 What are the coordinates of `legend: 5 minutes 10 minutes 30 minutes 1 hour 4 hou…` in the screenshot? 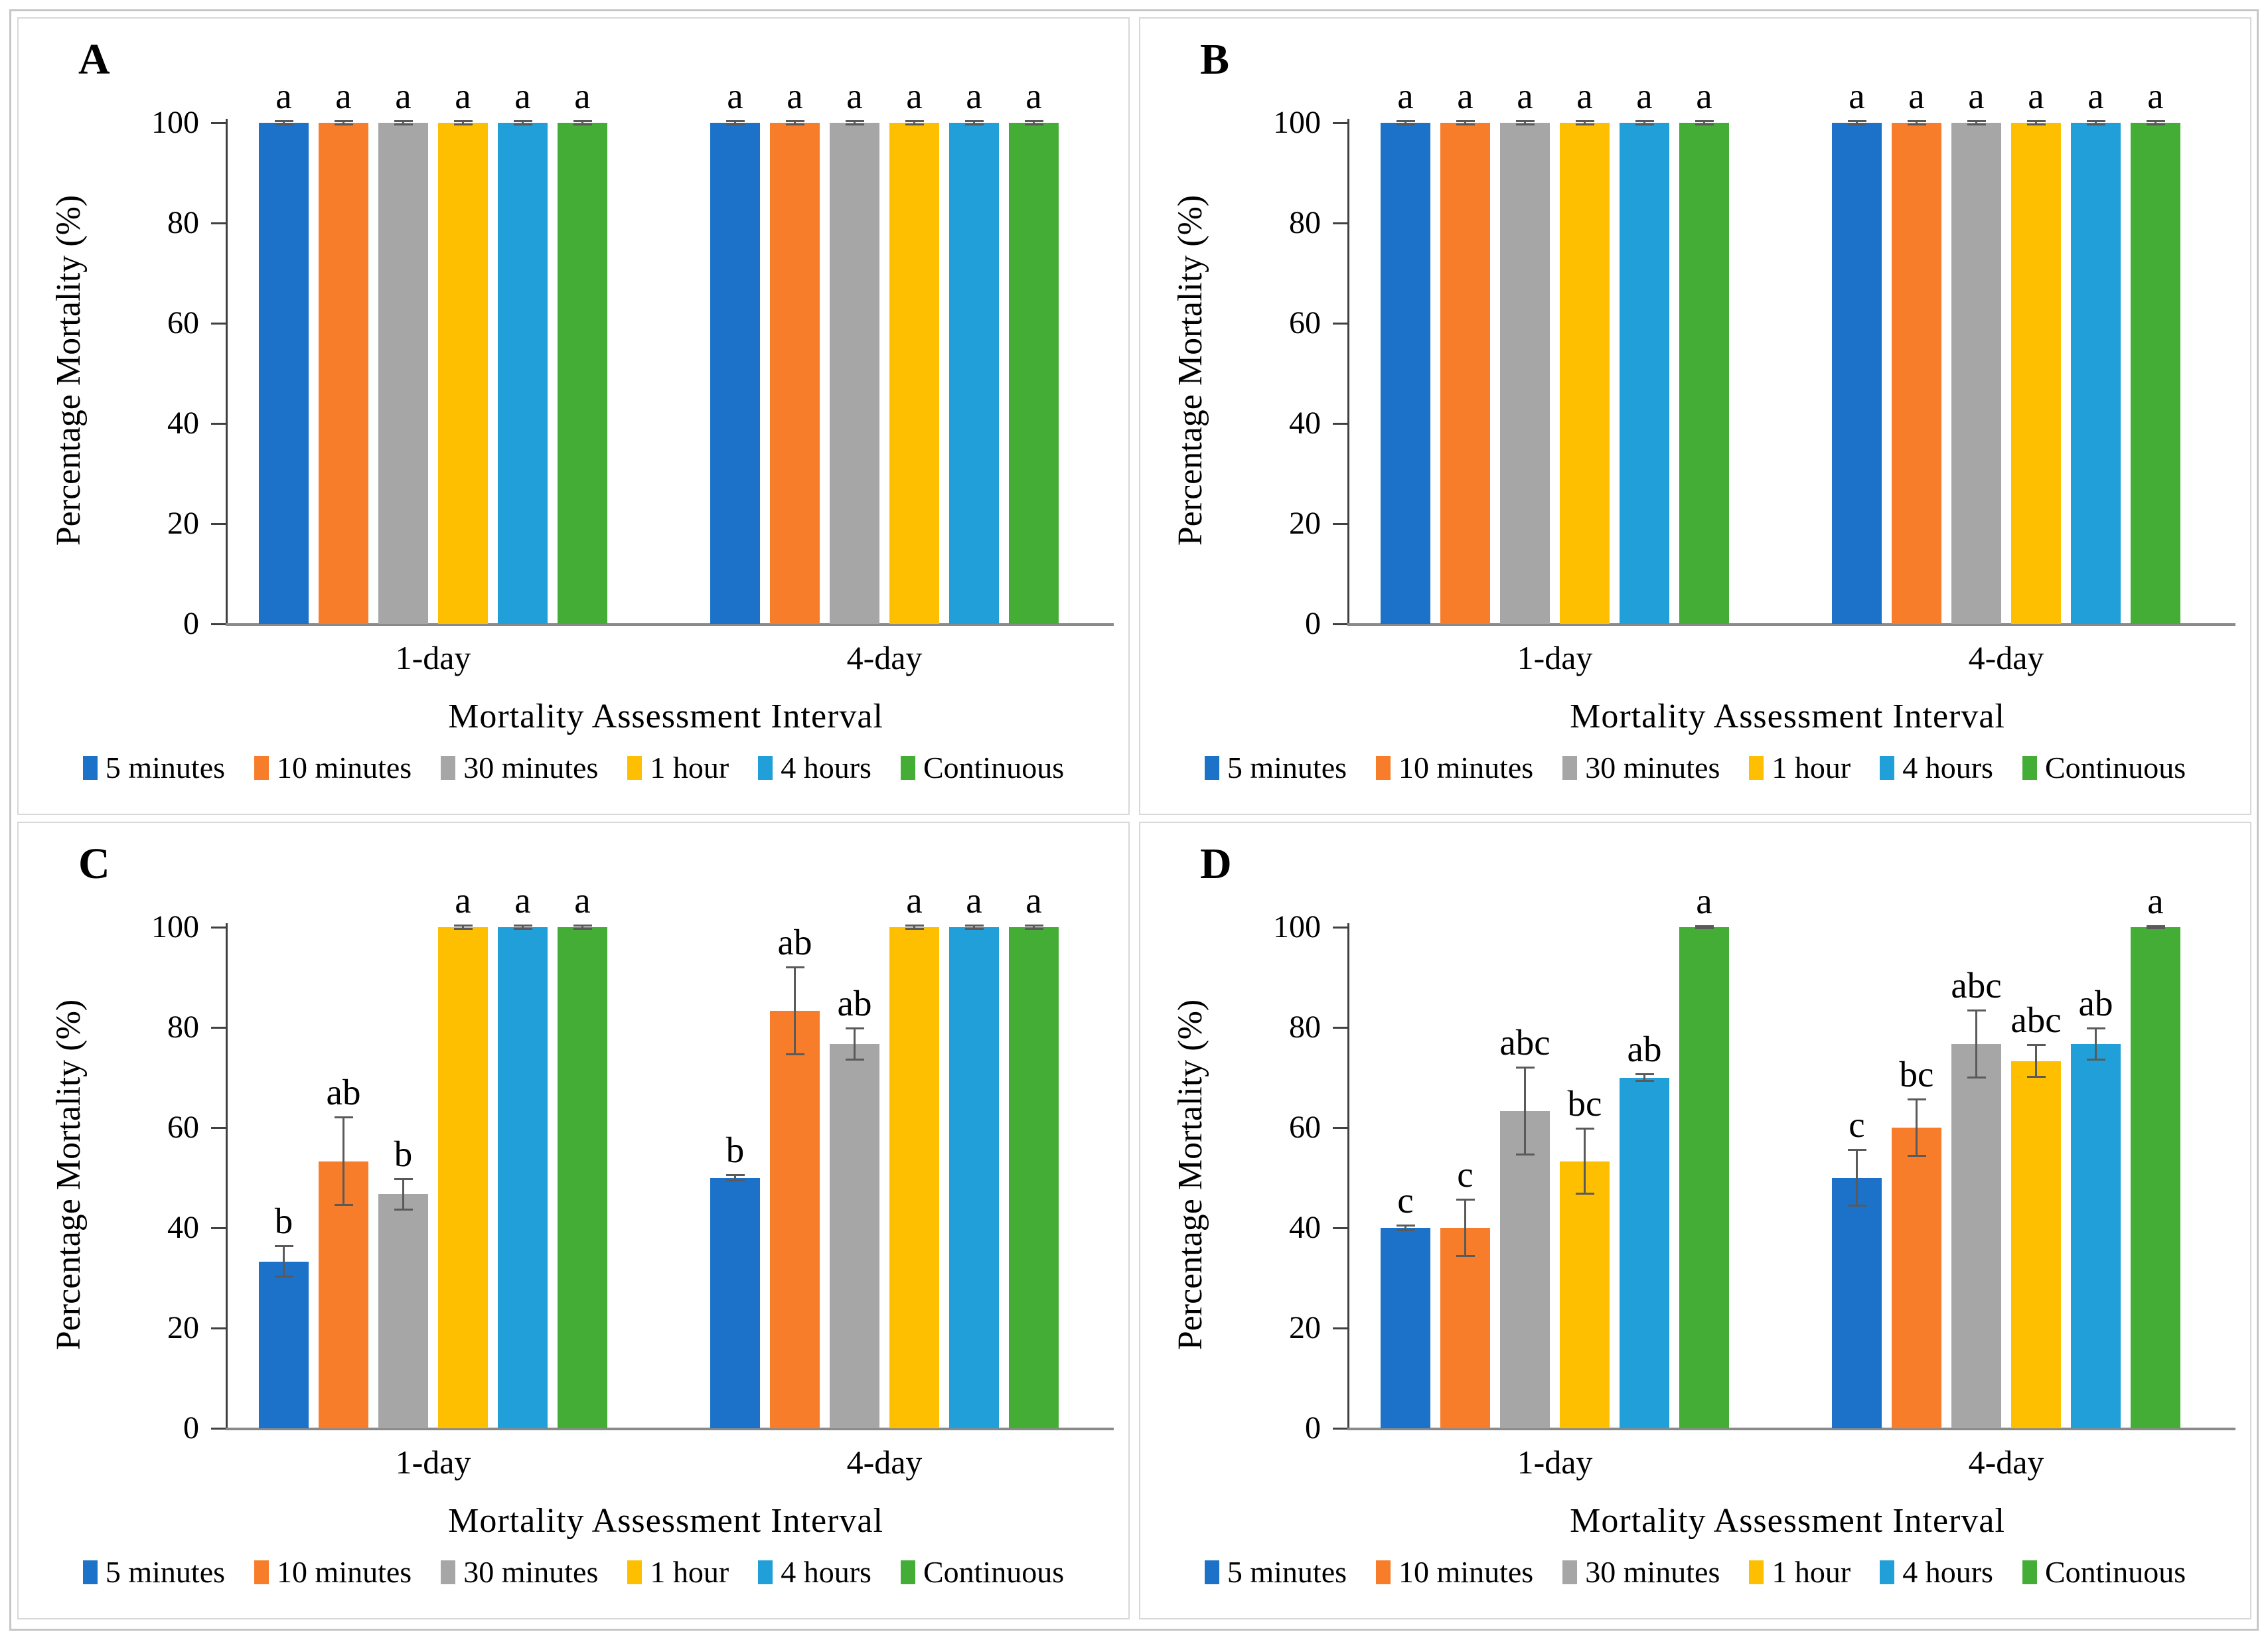 It's located at (1695, 1572).